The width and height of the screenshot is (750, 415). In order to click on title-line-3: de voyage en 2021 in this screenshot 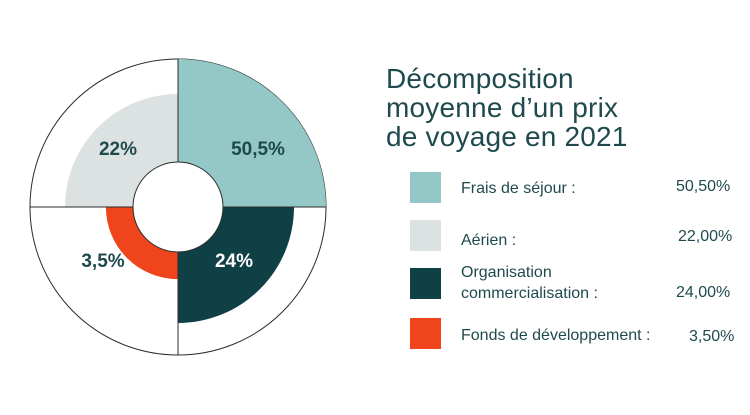, I will do `click(507, 136)`.